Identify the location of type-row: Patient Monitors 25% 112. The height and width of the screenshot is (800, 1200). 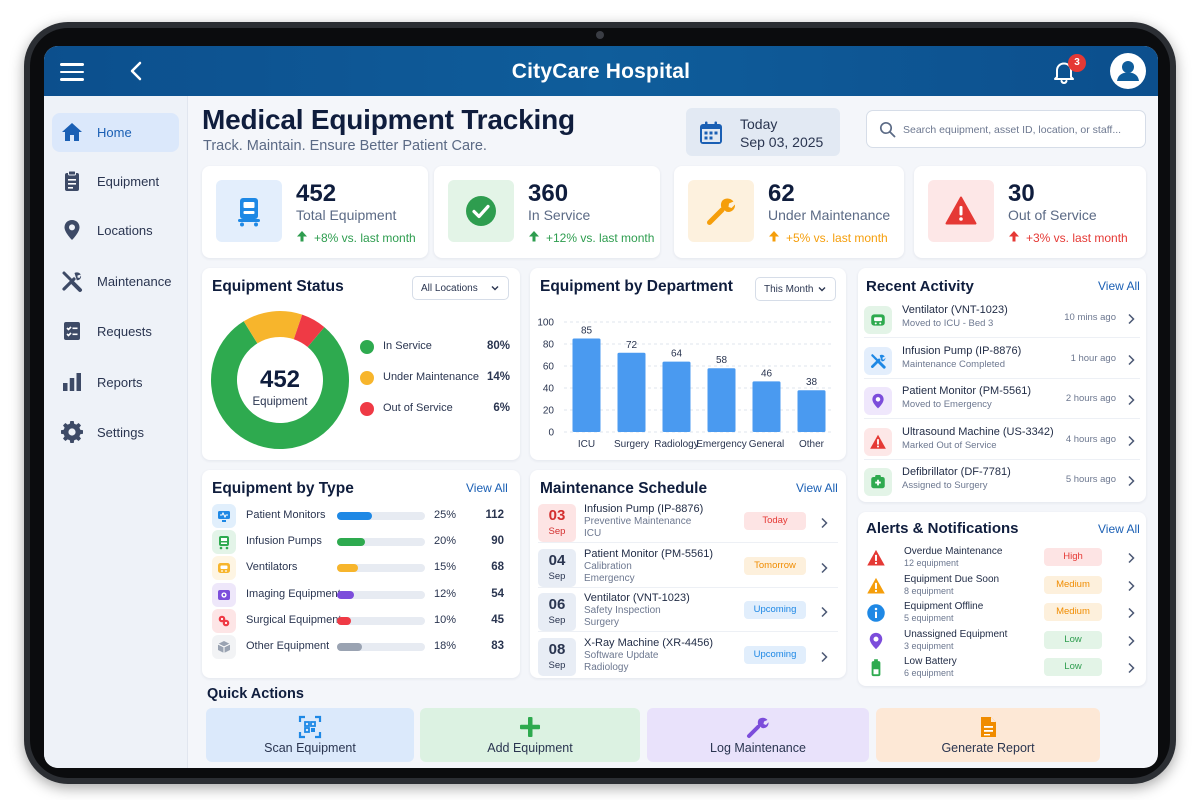
(361, 516).